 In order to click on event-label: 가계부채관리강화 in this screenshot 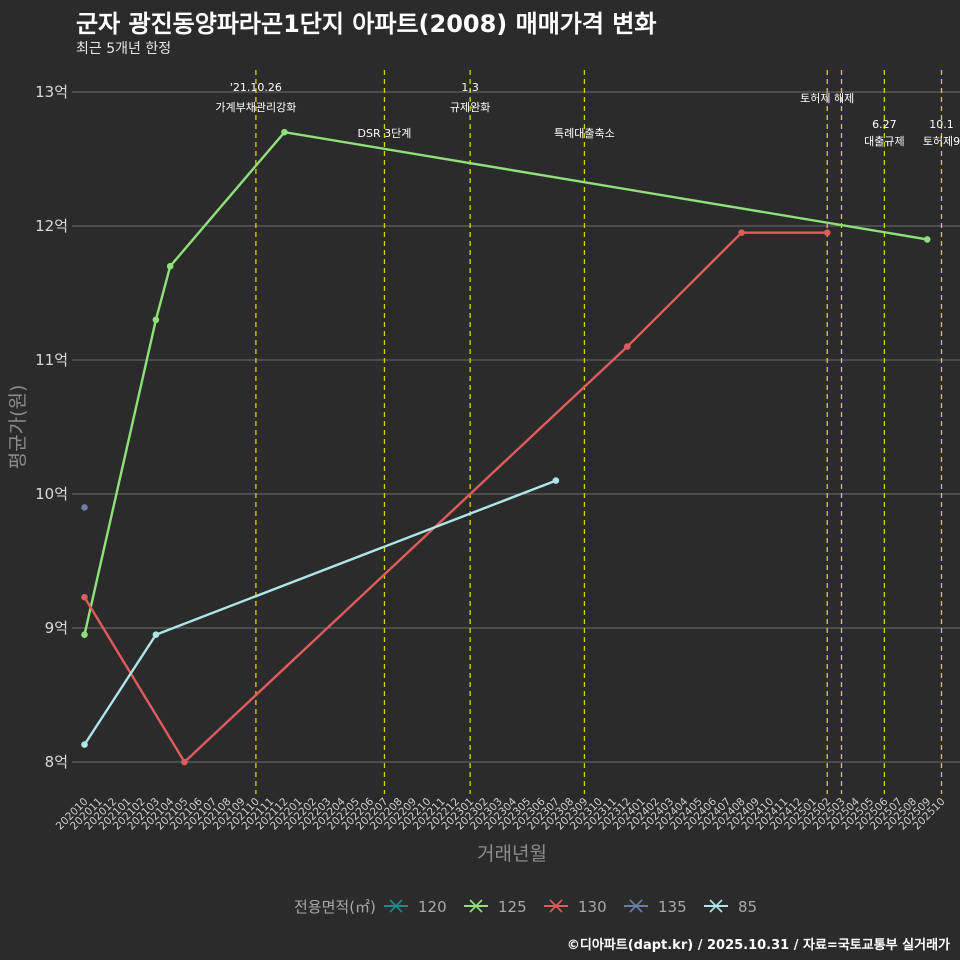, I will do `click(255, 107)`.